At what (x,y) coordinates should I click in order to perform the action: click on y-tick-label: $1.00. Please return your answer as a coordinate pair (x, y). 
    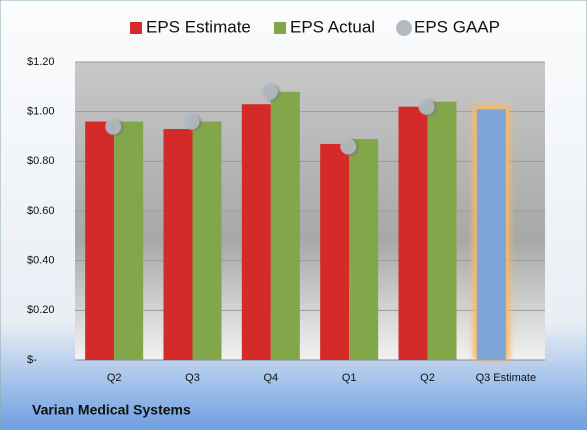
    Looking at the image, I should click on (41, 112).